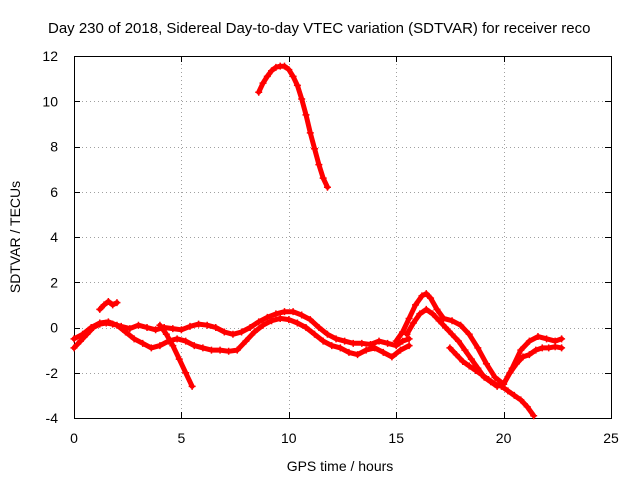 The image size is (640, 480). Describe the element at coordinates (54, 328) in the screenshot. I see `y-tick-label: 0` at that location.